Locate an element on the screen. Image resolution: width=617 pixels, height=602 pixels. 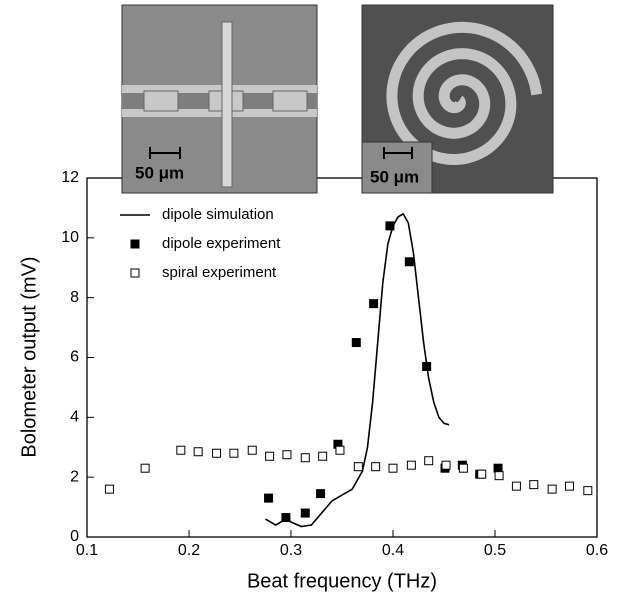
y-tick-label: 8 is located at coordinates (74, 297).